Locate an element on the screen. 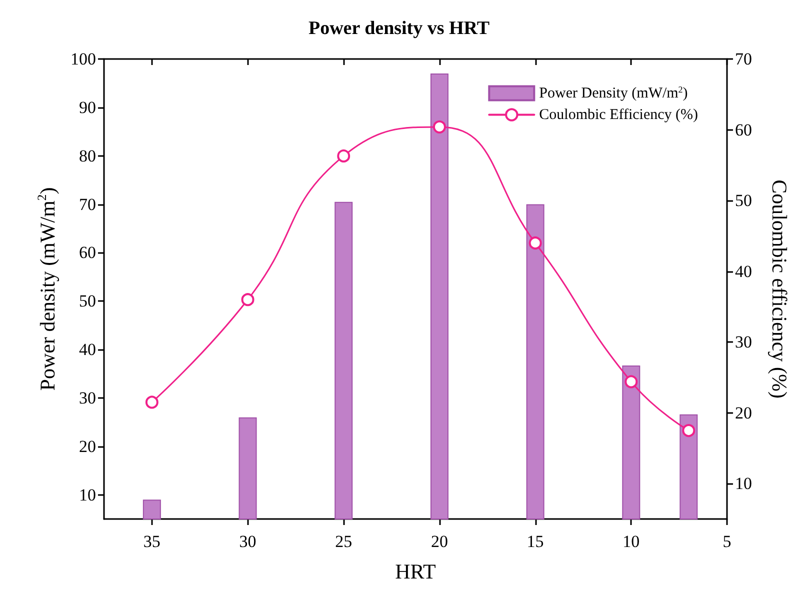 The height and width of the screenshot is (593, 798). y-tick-label: 90 is located at coordinates (87, 107).